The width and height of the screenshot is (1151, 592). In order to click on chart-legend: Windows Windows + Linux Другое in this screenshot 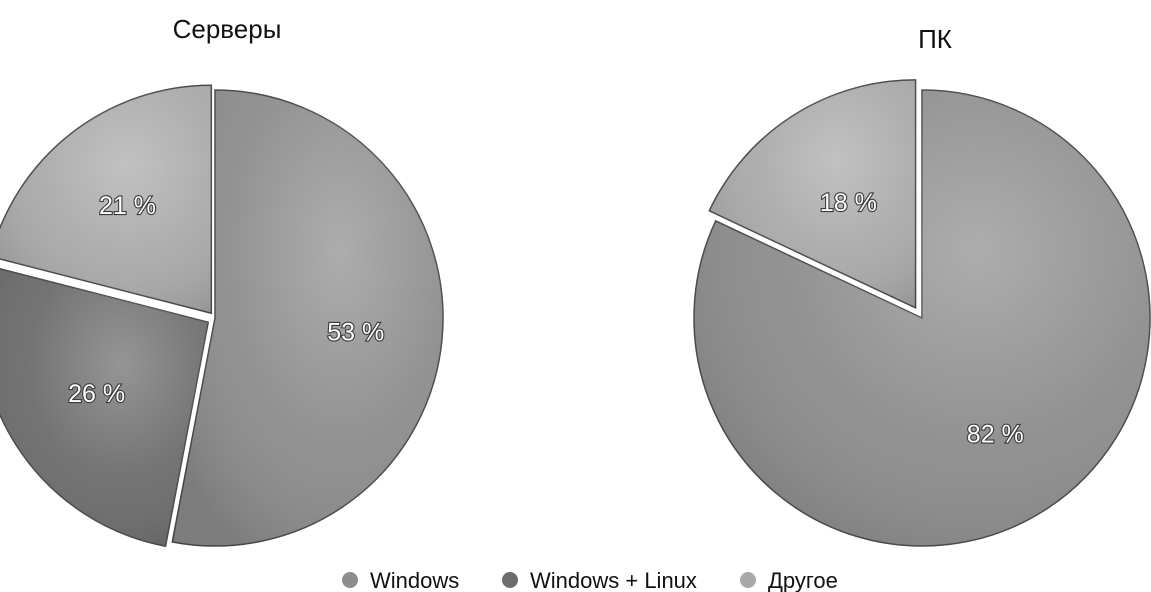, I will do `click(590, 580)`.